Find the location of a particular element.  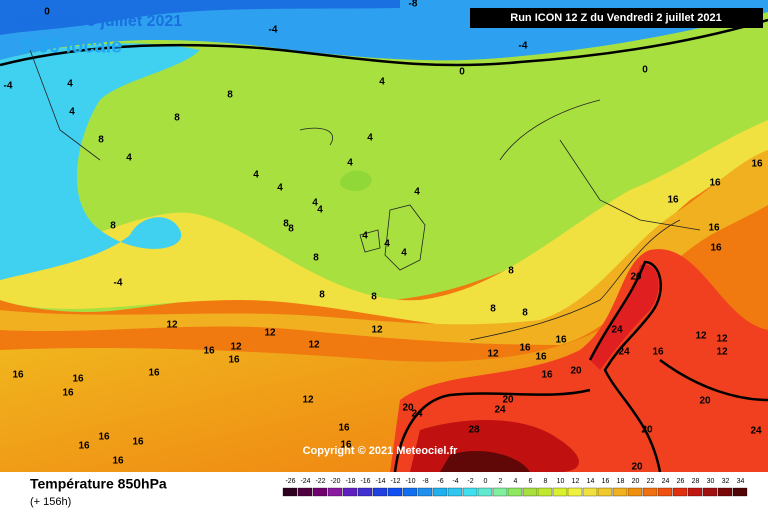

run-box is located at coordinates (616, 18).